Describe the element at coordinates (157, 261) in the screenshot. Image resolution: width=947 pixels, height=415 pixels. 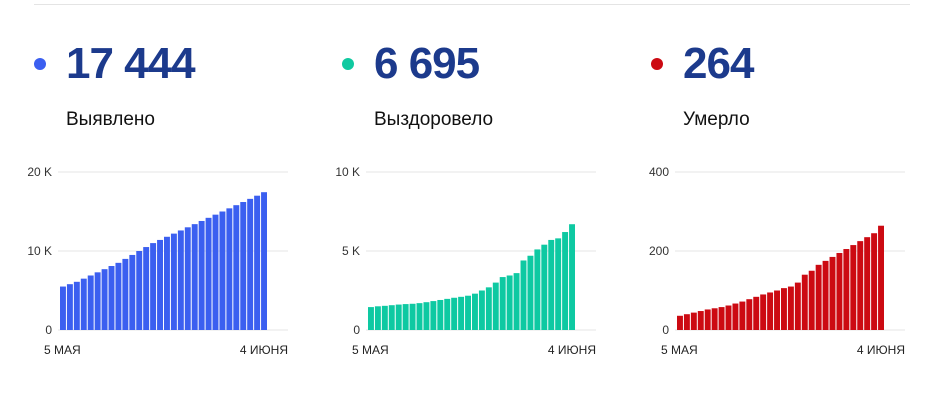
I see `detected-chart: 0 10 K 20 K 5 МАЯ 4 ИЮНЯ` at that location.